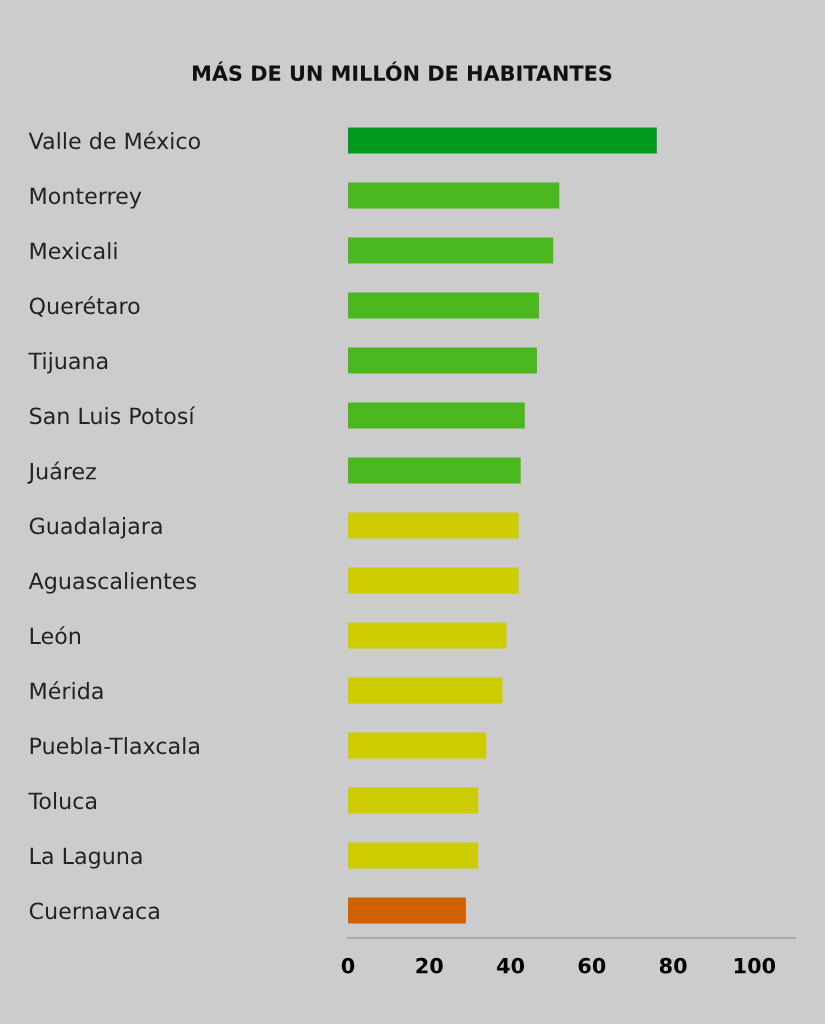  I want to click on x-tick-label: 0, so click(348, 965).